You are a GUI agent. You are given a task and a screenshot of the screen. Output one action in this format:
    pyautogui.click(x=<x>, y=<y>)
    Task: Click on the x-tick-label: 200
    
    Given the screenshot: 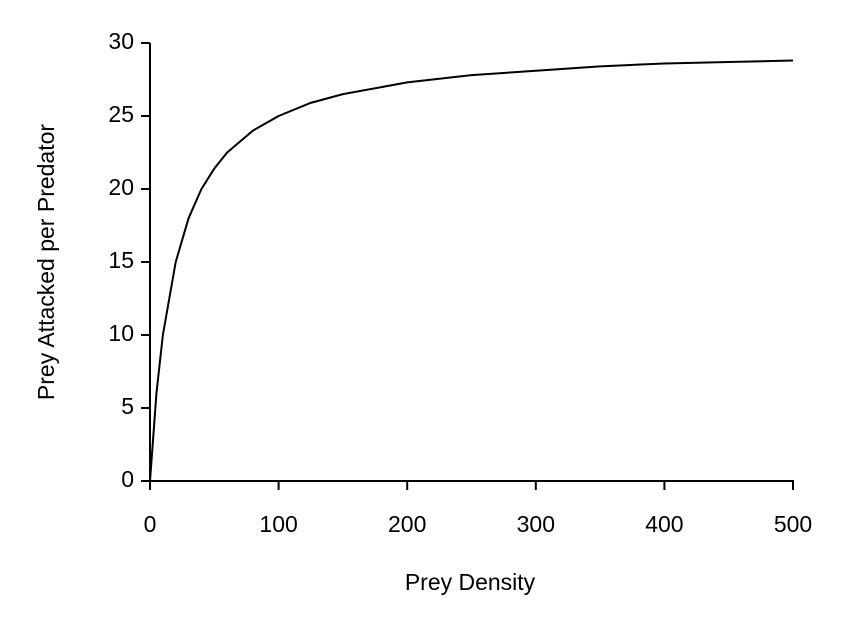 What is the action you would take?
    pyautogui.click(x=407, y=524)
    